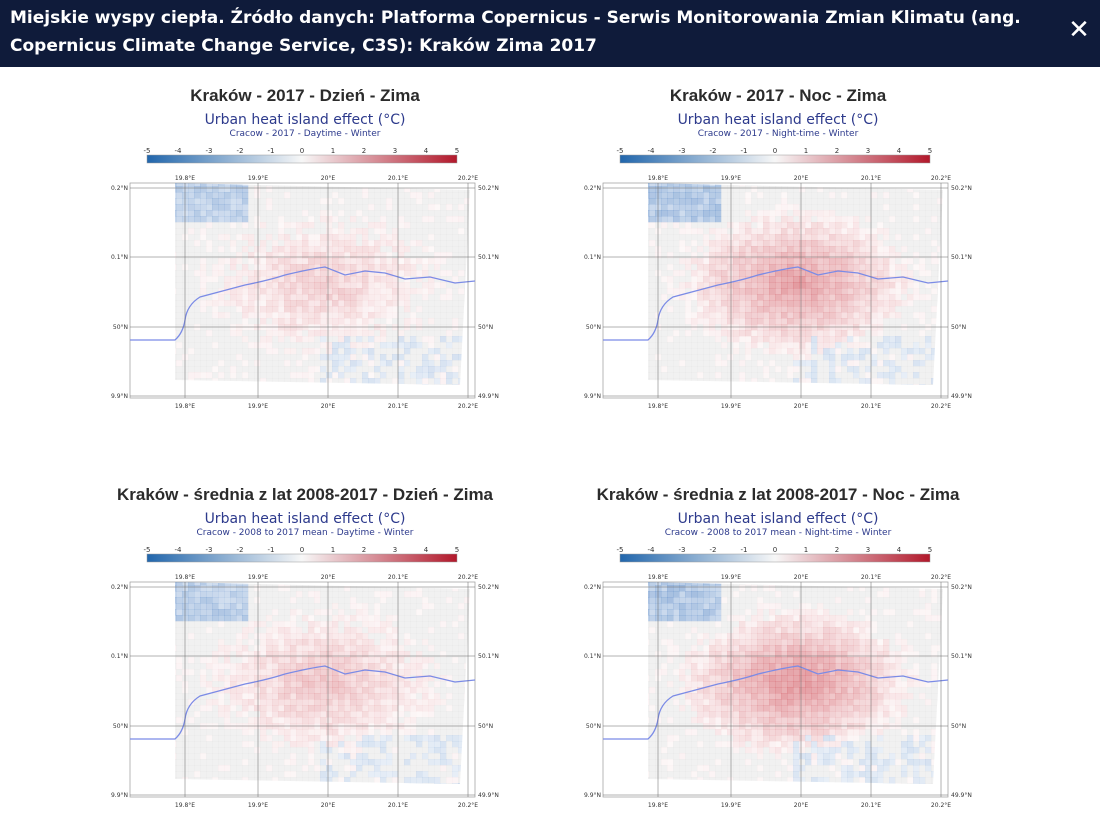  Describe the element at coordinates (775, 290) in the screenshot. I see `map-frame` at that location.